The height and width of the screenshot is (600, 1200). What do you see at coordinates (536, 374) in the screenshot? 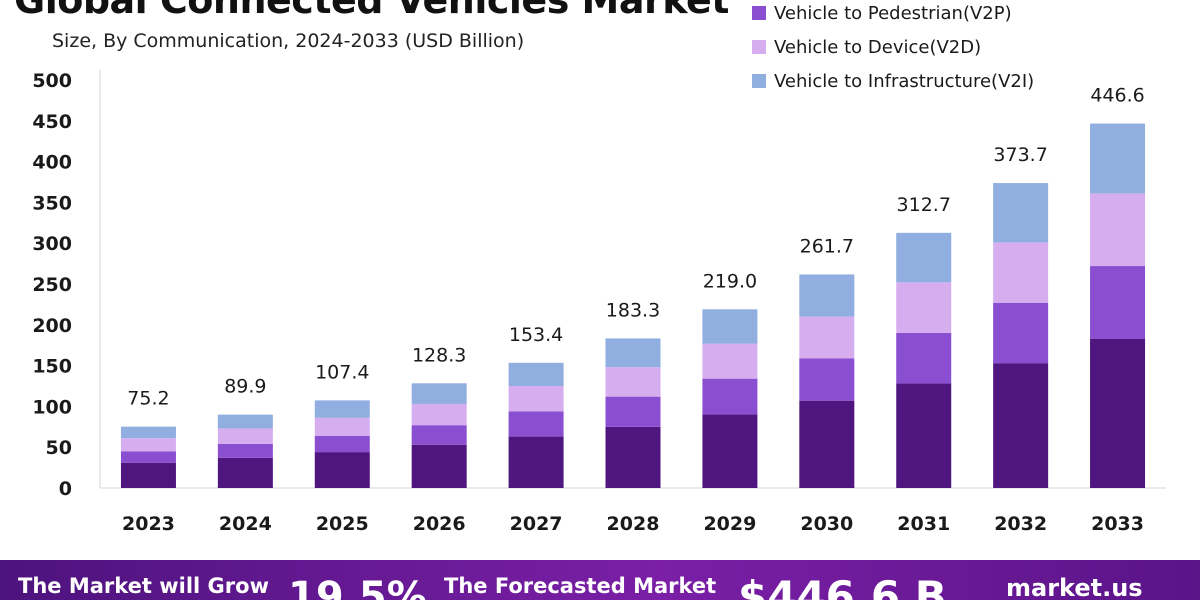
I see `bar-segment-2027-s3` at bounding box center [536, 374].